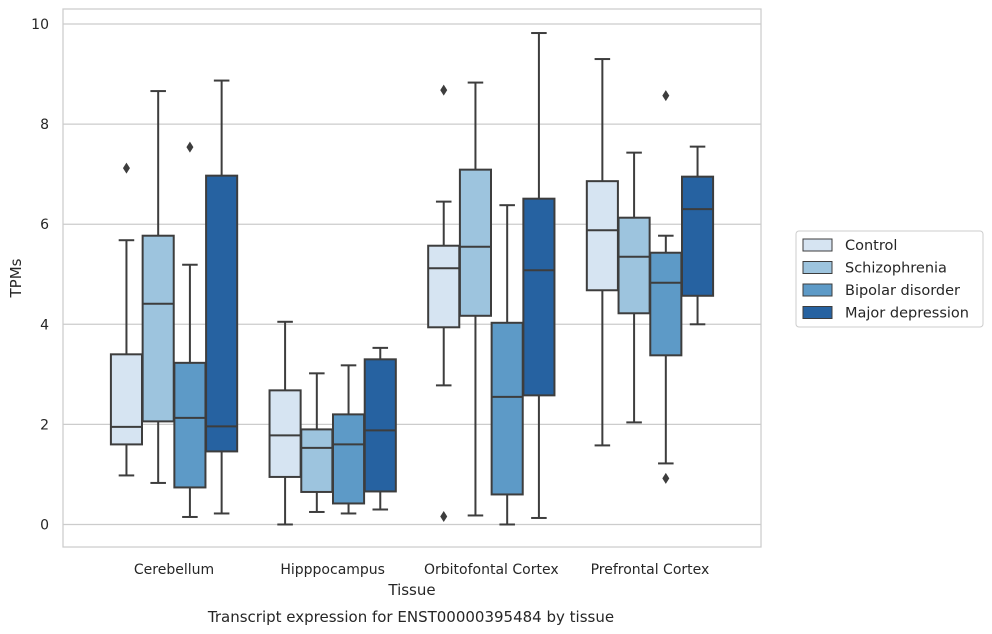 This screenshot has height=634, width=992. I want to click on x-tick-label: Hipppocampus, so click(332, 570).